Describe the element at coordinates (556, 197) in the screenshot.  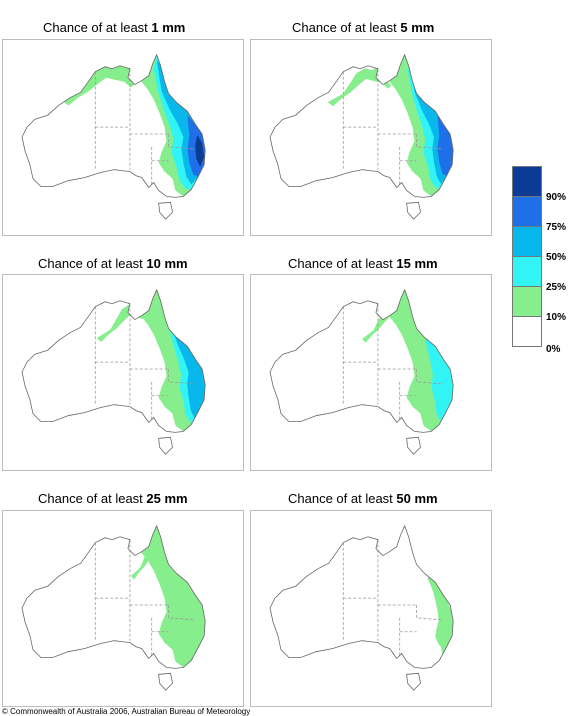
I see `legend-label-90: 90%` at that location.